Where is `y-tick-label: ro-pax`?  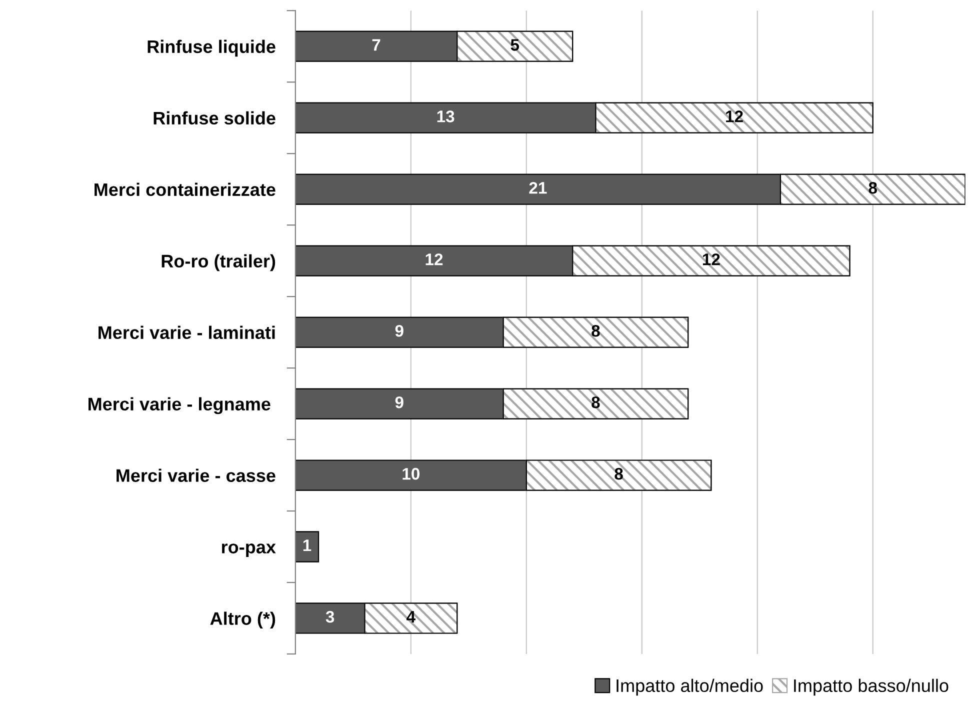 y-tick-label: ro-pax is located at coordinates (249, 551).